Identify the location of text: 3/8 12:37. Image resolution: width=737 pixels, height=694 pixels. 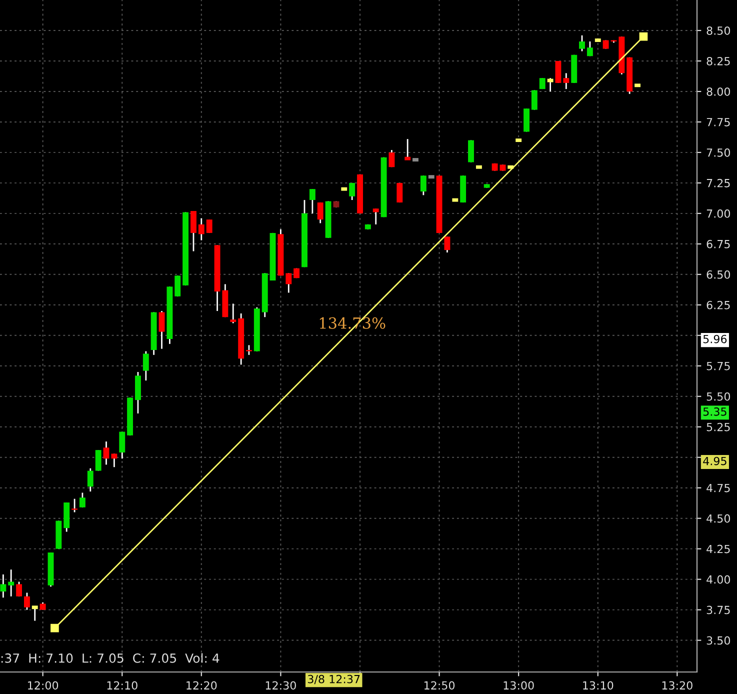
(334, 679).